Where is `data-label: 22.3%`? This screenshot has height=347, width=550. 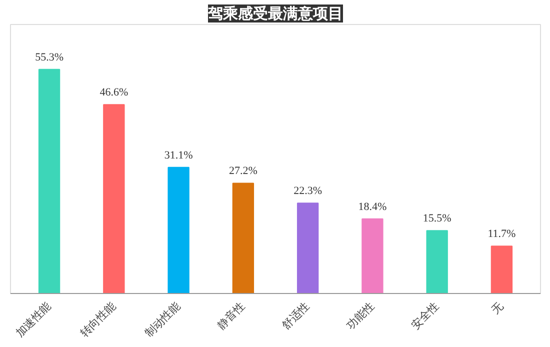 data-label: 22.3% is located at coordinates (308, 191).